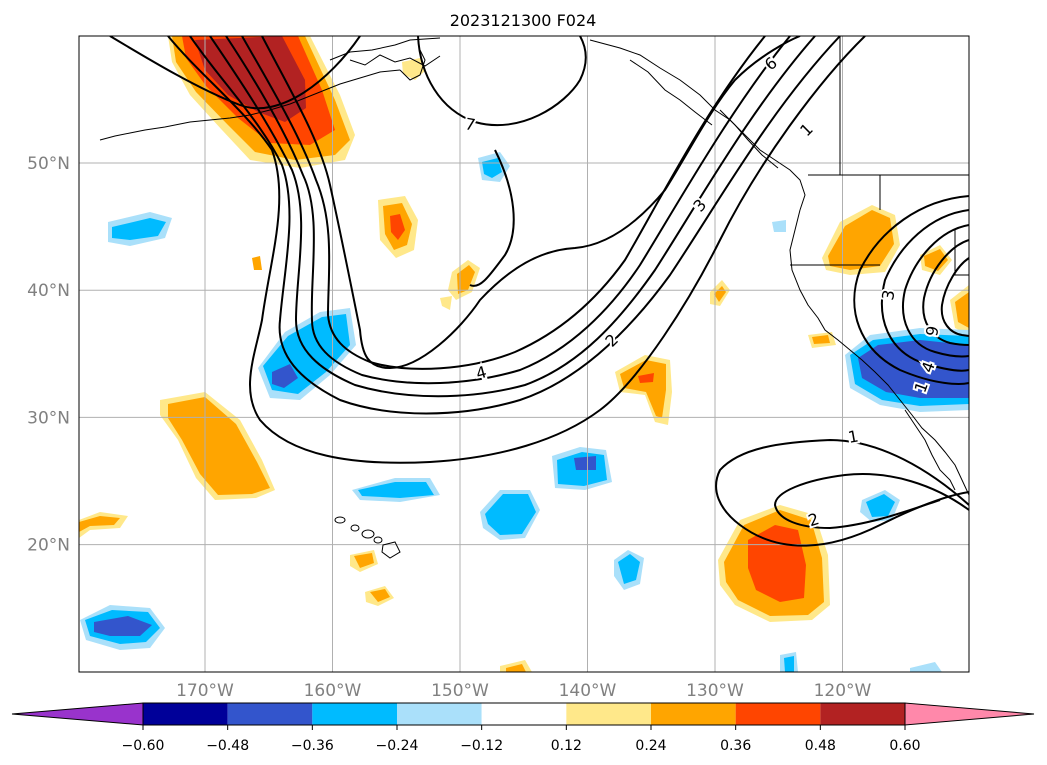  Describe the element at coordinates (481, 746) in the screenshot. I see `colorbar-level-label: −0.12` at that location.